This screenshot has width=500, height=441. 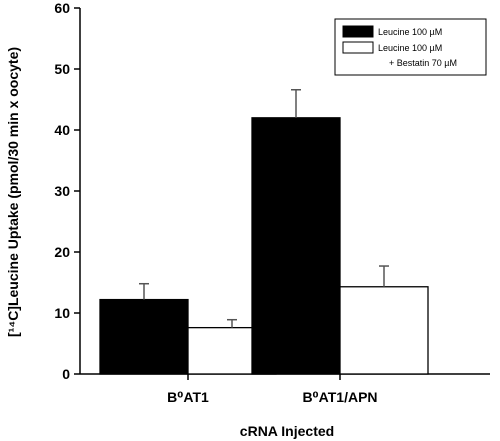 What do you see at coordinates (62, 8) in the screenshot?
I see `y-tick-label: 60` at bounding box center [62, 8].